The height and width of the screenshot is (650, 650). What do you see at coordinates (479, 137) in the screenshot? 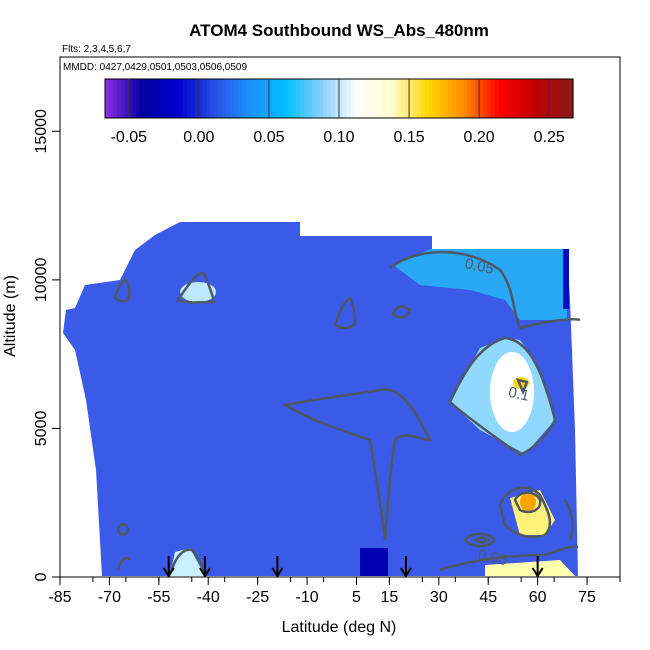
I see `colorbar-tick-label: 0.20` at bounding box center [479, 137].